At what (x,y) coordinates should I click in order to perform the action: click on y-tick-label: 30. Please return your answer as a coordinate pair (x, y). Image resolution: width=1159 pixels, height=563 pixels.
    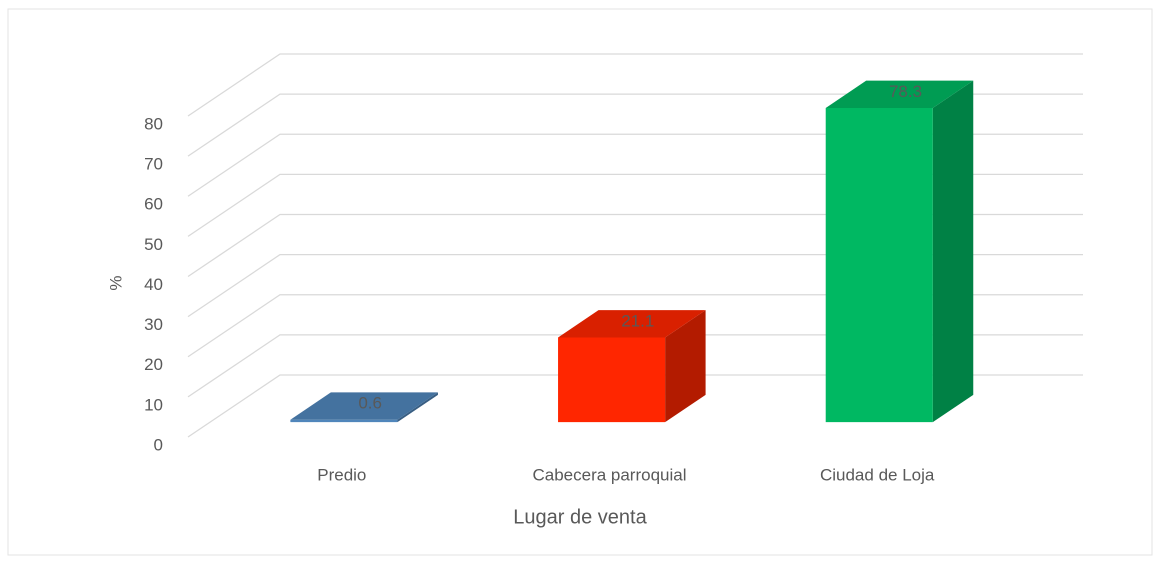
    Looking at the image, I should click on (153, 324).